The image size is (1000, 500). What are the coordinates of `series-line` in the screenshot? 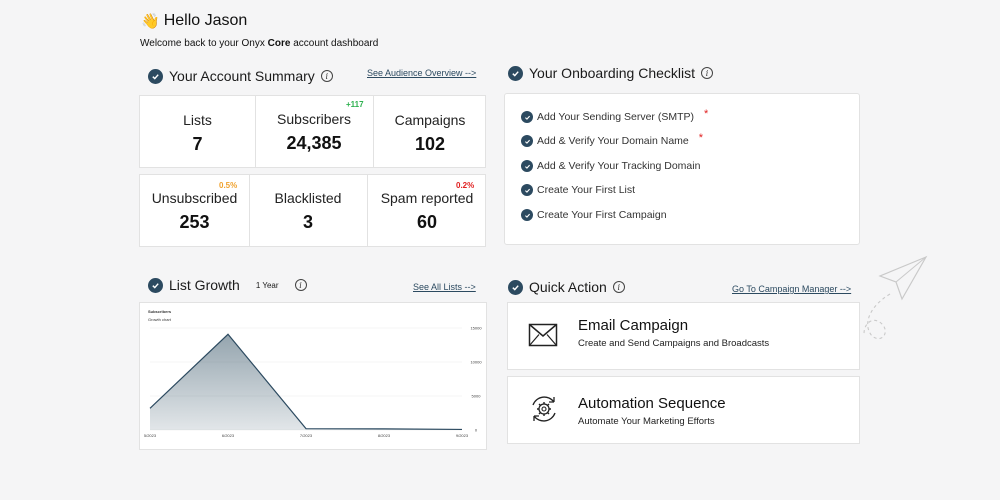 It's located at (306, 382).